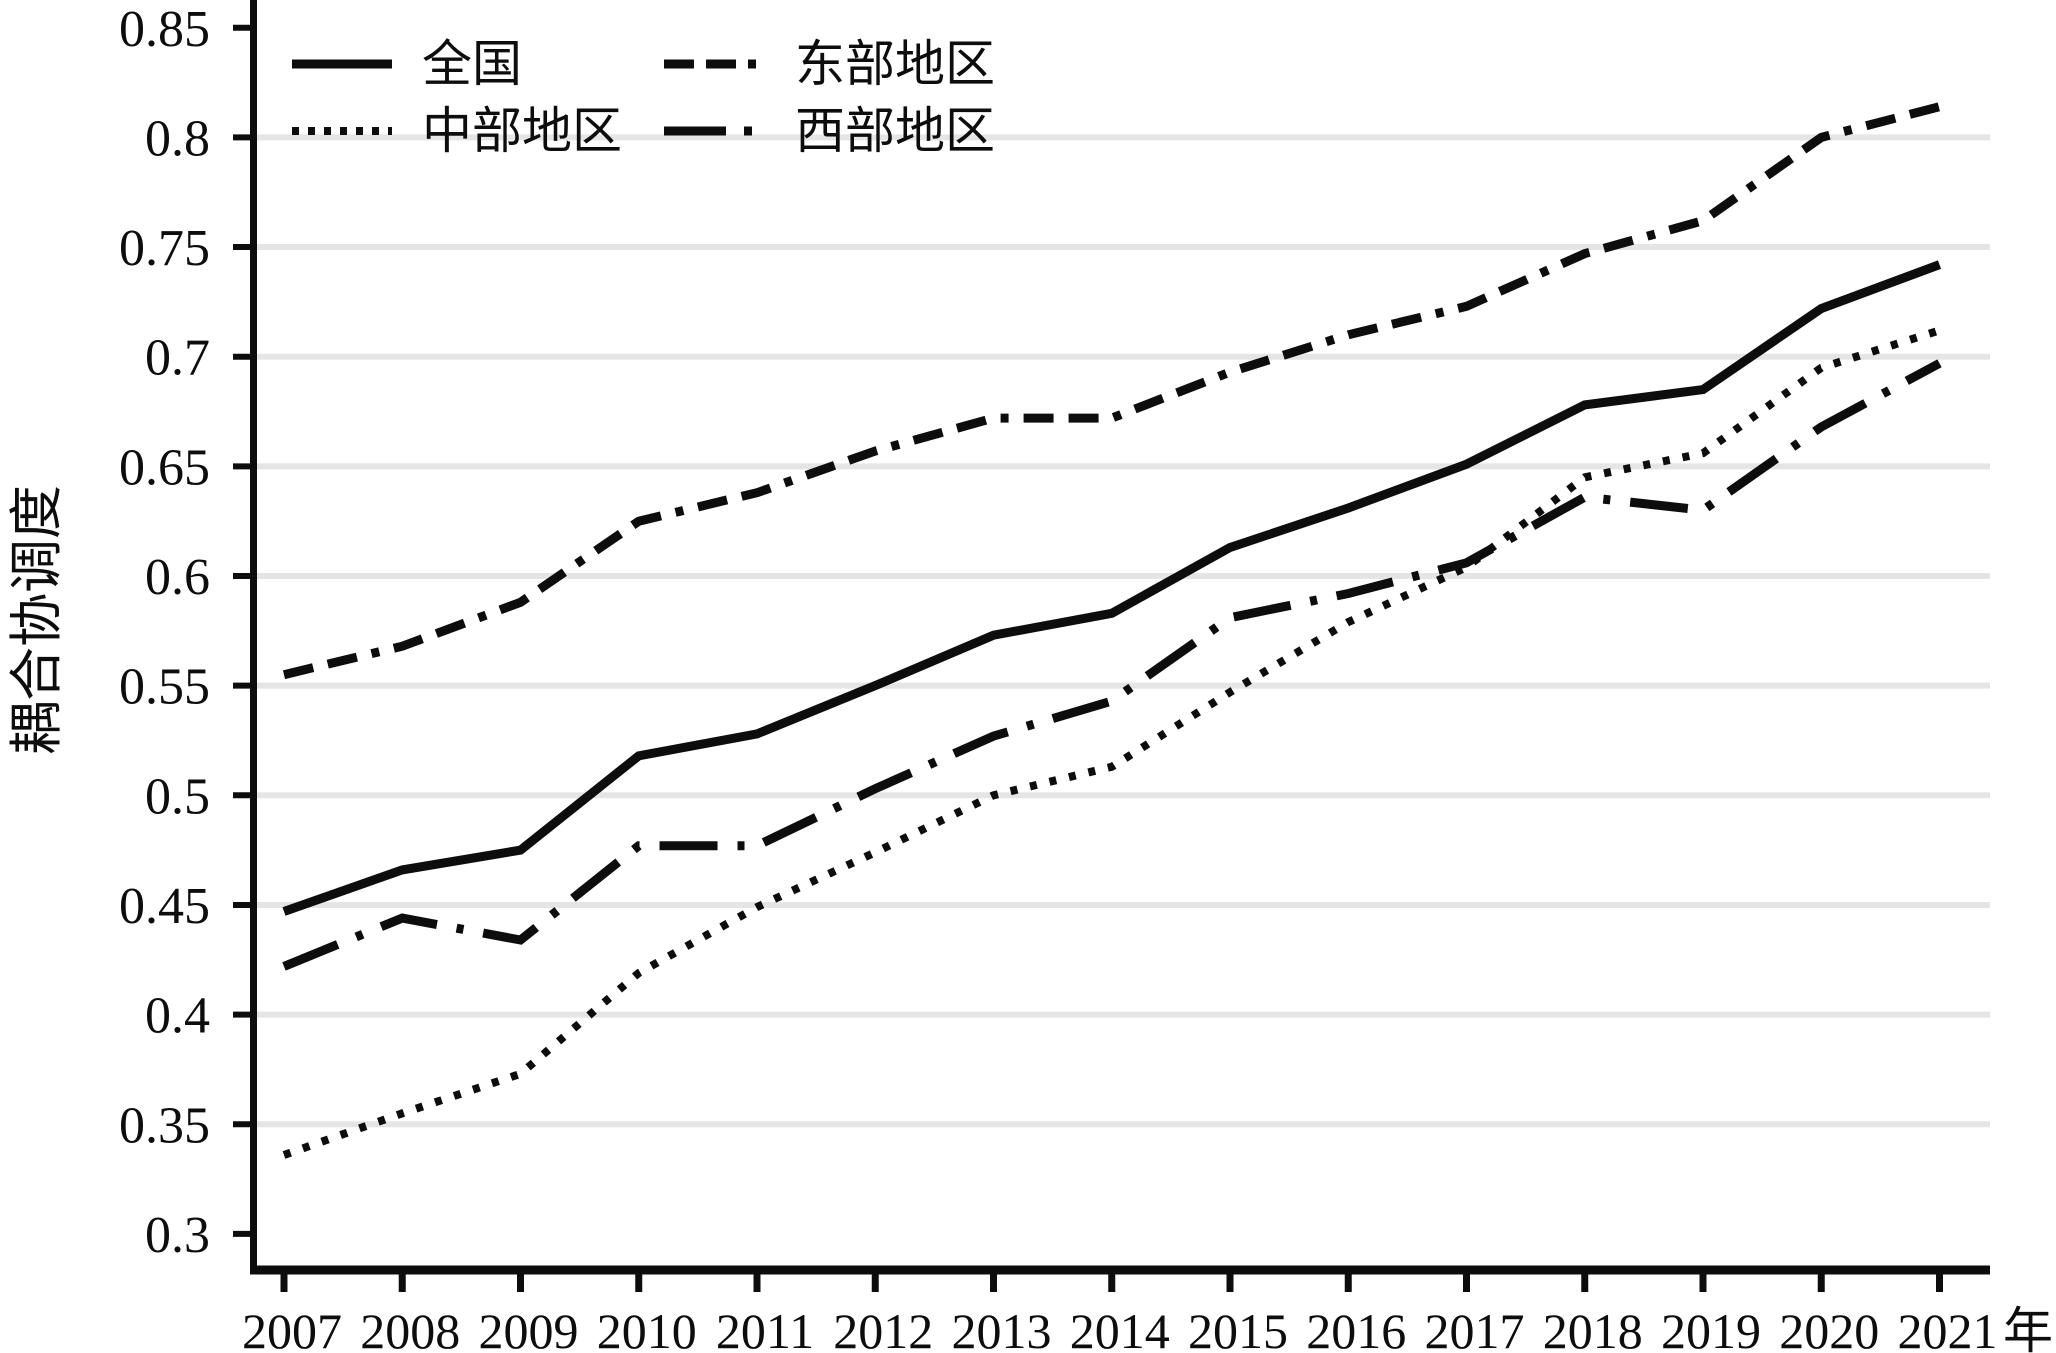 The height and width of the screenshot is (1353, 2056). Describe the element at coordinates (177, 358) in the screenshot. I see `y-tick-label: 0.7` at that location.